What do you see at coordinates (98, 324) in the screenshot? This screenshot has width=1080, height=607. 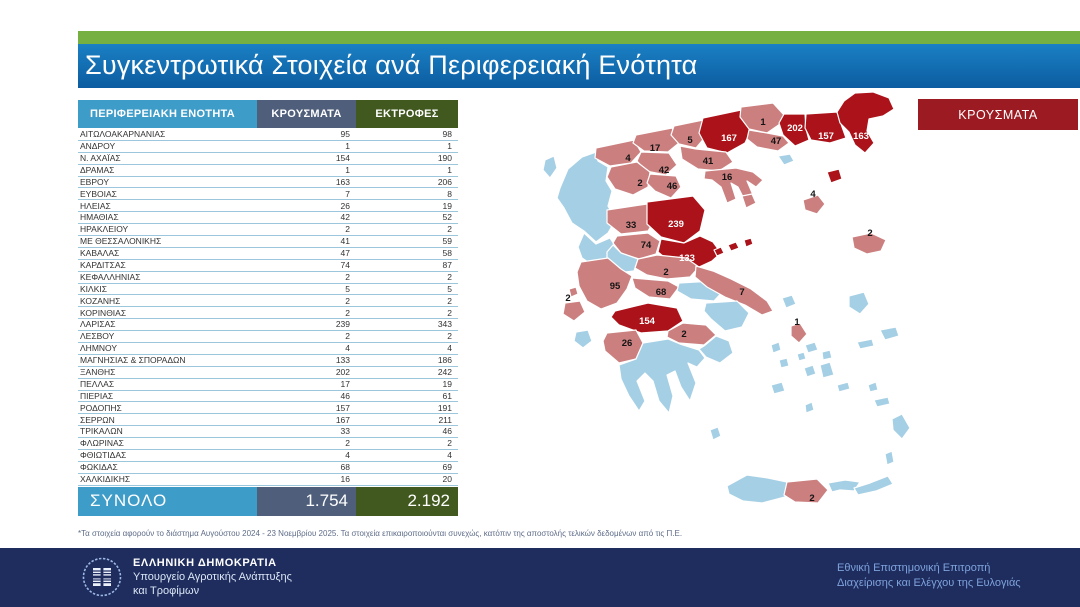 I see `region-name: ΛΑΡΙΣΑΣ` at bounding box center [98, 324].